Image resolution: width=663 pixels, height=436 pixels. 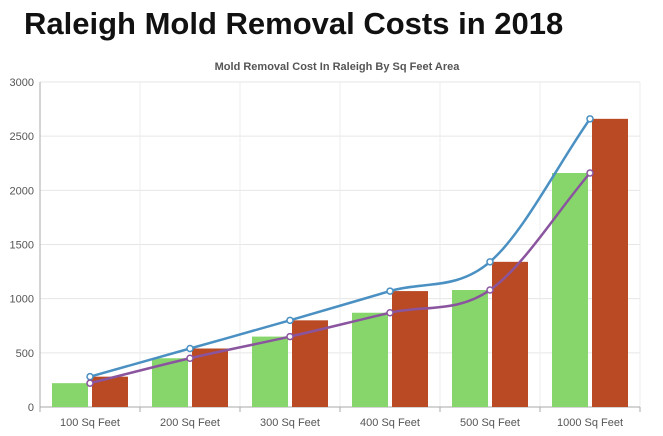 What do you see at coordinates (22, 300) in the screenshot?
I see `y-tick-label: 1000` at bounding box center [22, 300].